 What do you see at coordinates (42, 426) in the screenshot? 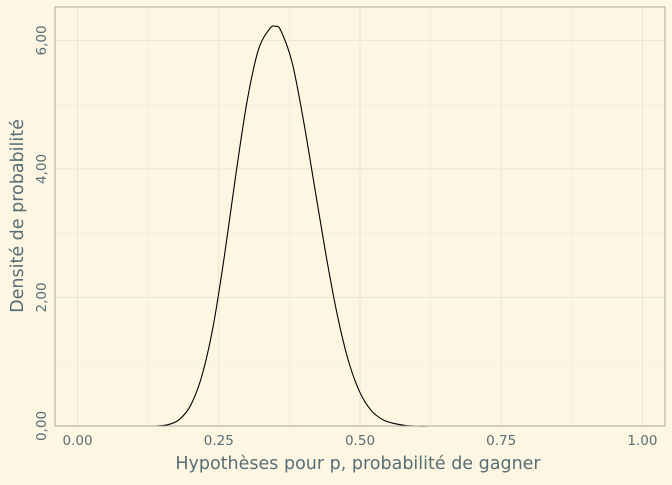
I see `y-tick-label: 0,00` at bounding box center [42, 426].